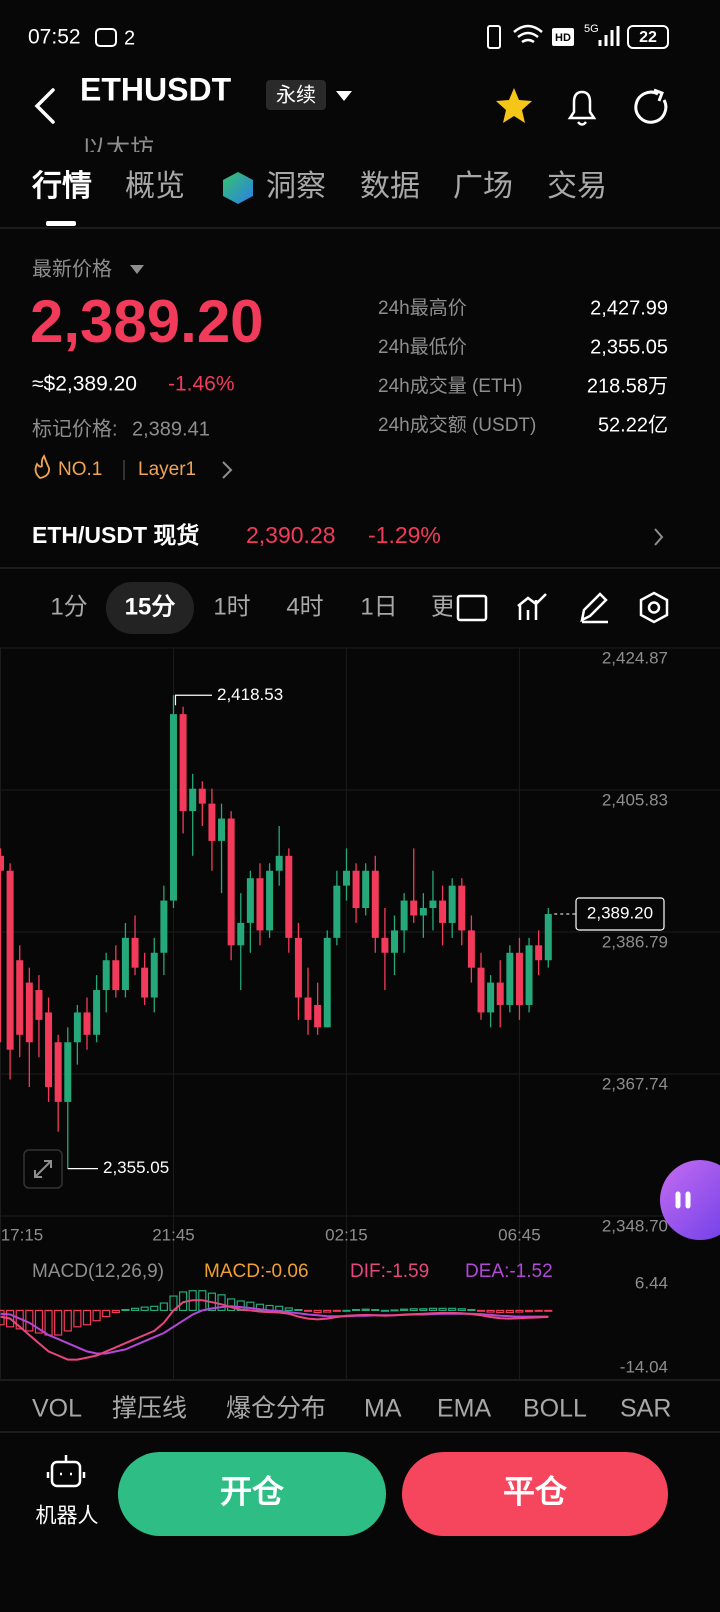 The width and height of the screenshot is (720, 1612). Describe the element at coordinates (291, 535) in the screenshot. I see `spot-price: 2,390.28` at that location.